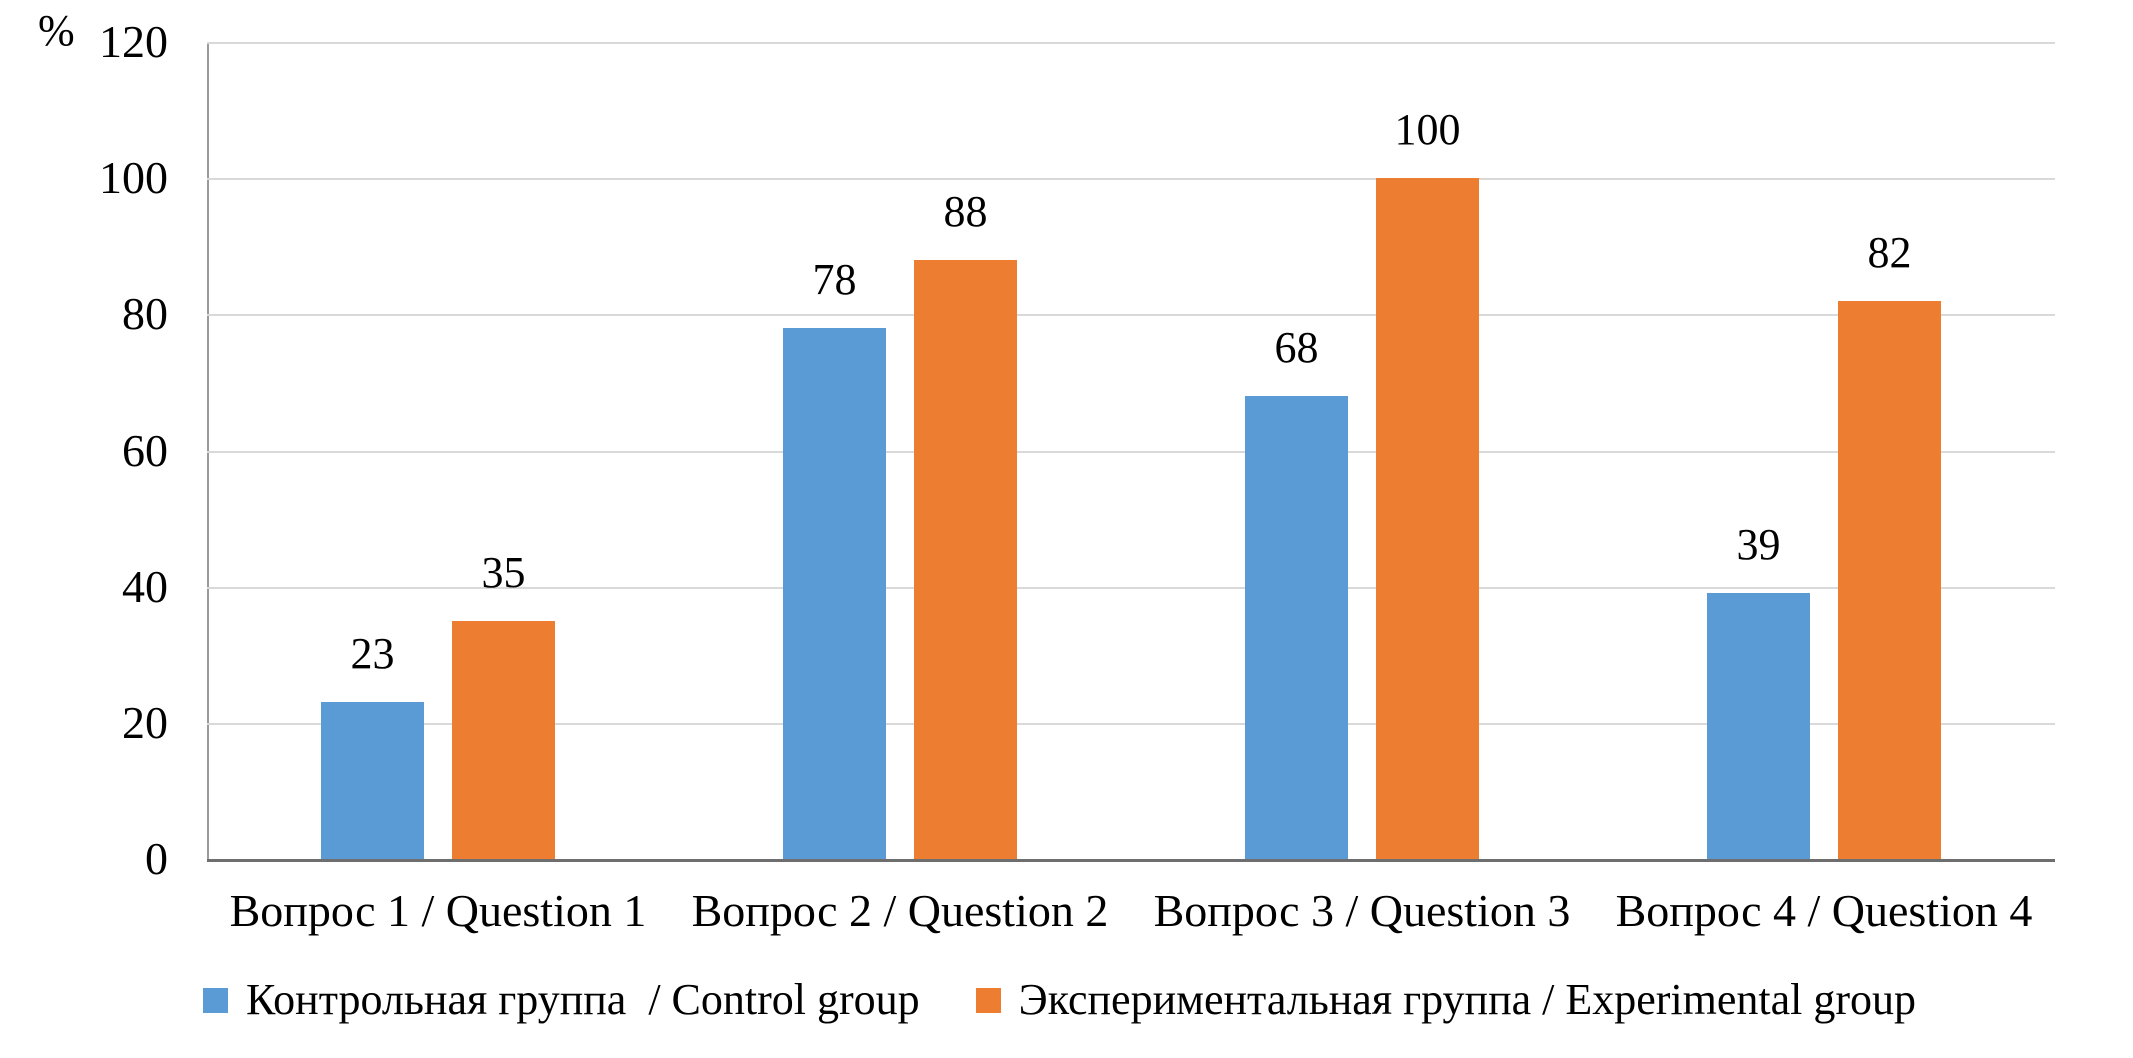 Image resolution: width=2133 pixels, height=1058 pixels. Describe the element at coordinates (84, 450) in the screenshot. I see `y-axis: 0 20 40 60 80 100 120` at that location.